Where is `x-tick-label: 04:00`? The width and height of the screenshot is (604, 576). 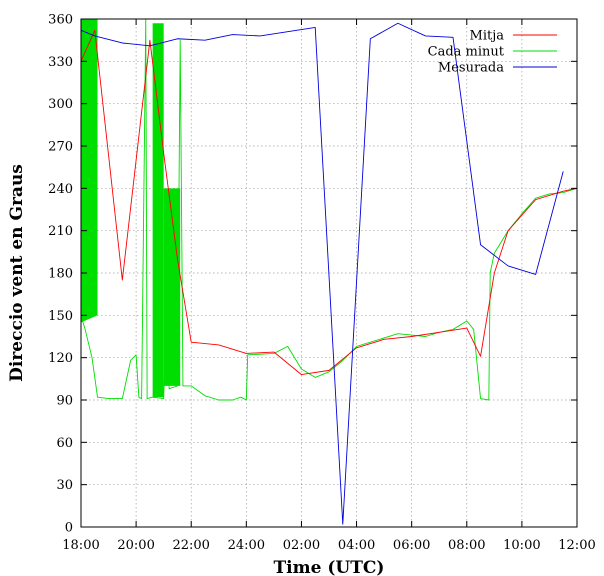 x-tick-label: 04:00 is located at coordinates (356, 545).